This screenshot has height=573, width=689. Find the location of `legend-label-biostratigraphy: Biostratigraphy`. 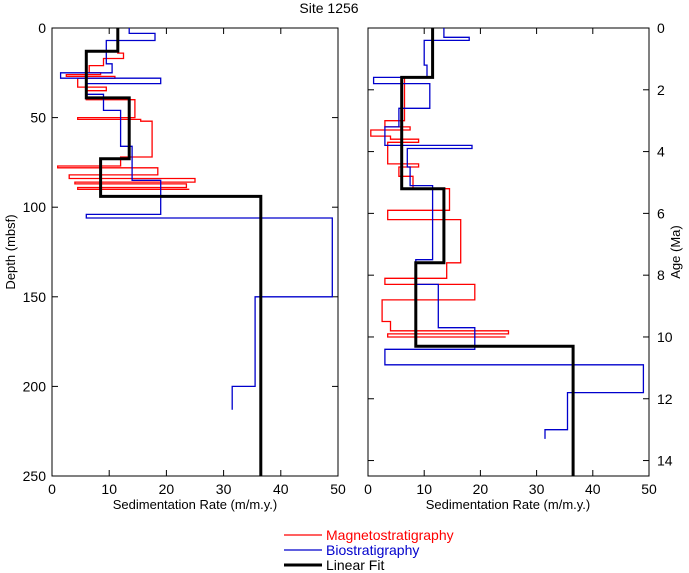

legend-label-biostratigraphy: Biostratigraphy is located at coordinates (372, 550).